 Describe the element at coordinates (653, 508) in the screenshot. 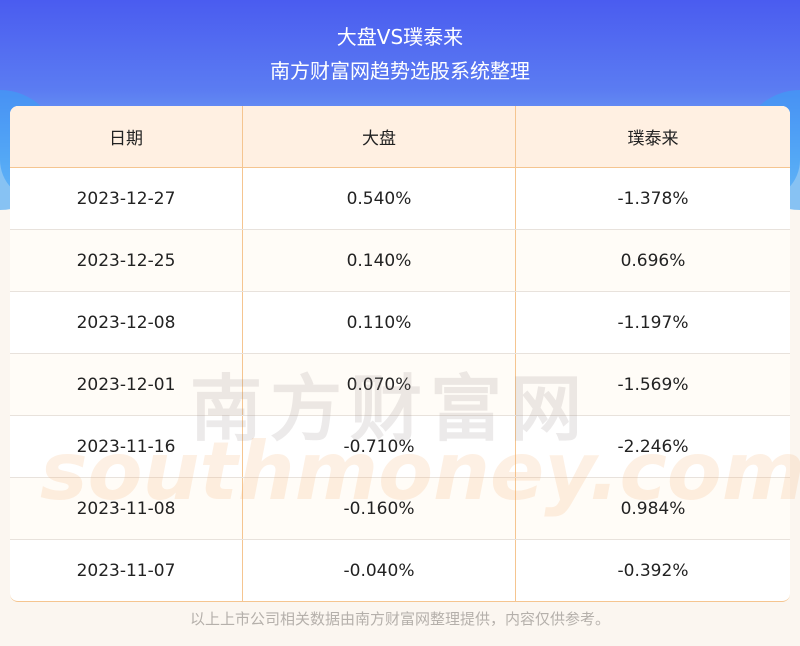

I see `cell-stock: 0.984%` at that location.